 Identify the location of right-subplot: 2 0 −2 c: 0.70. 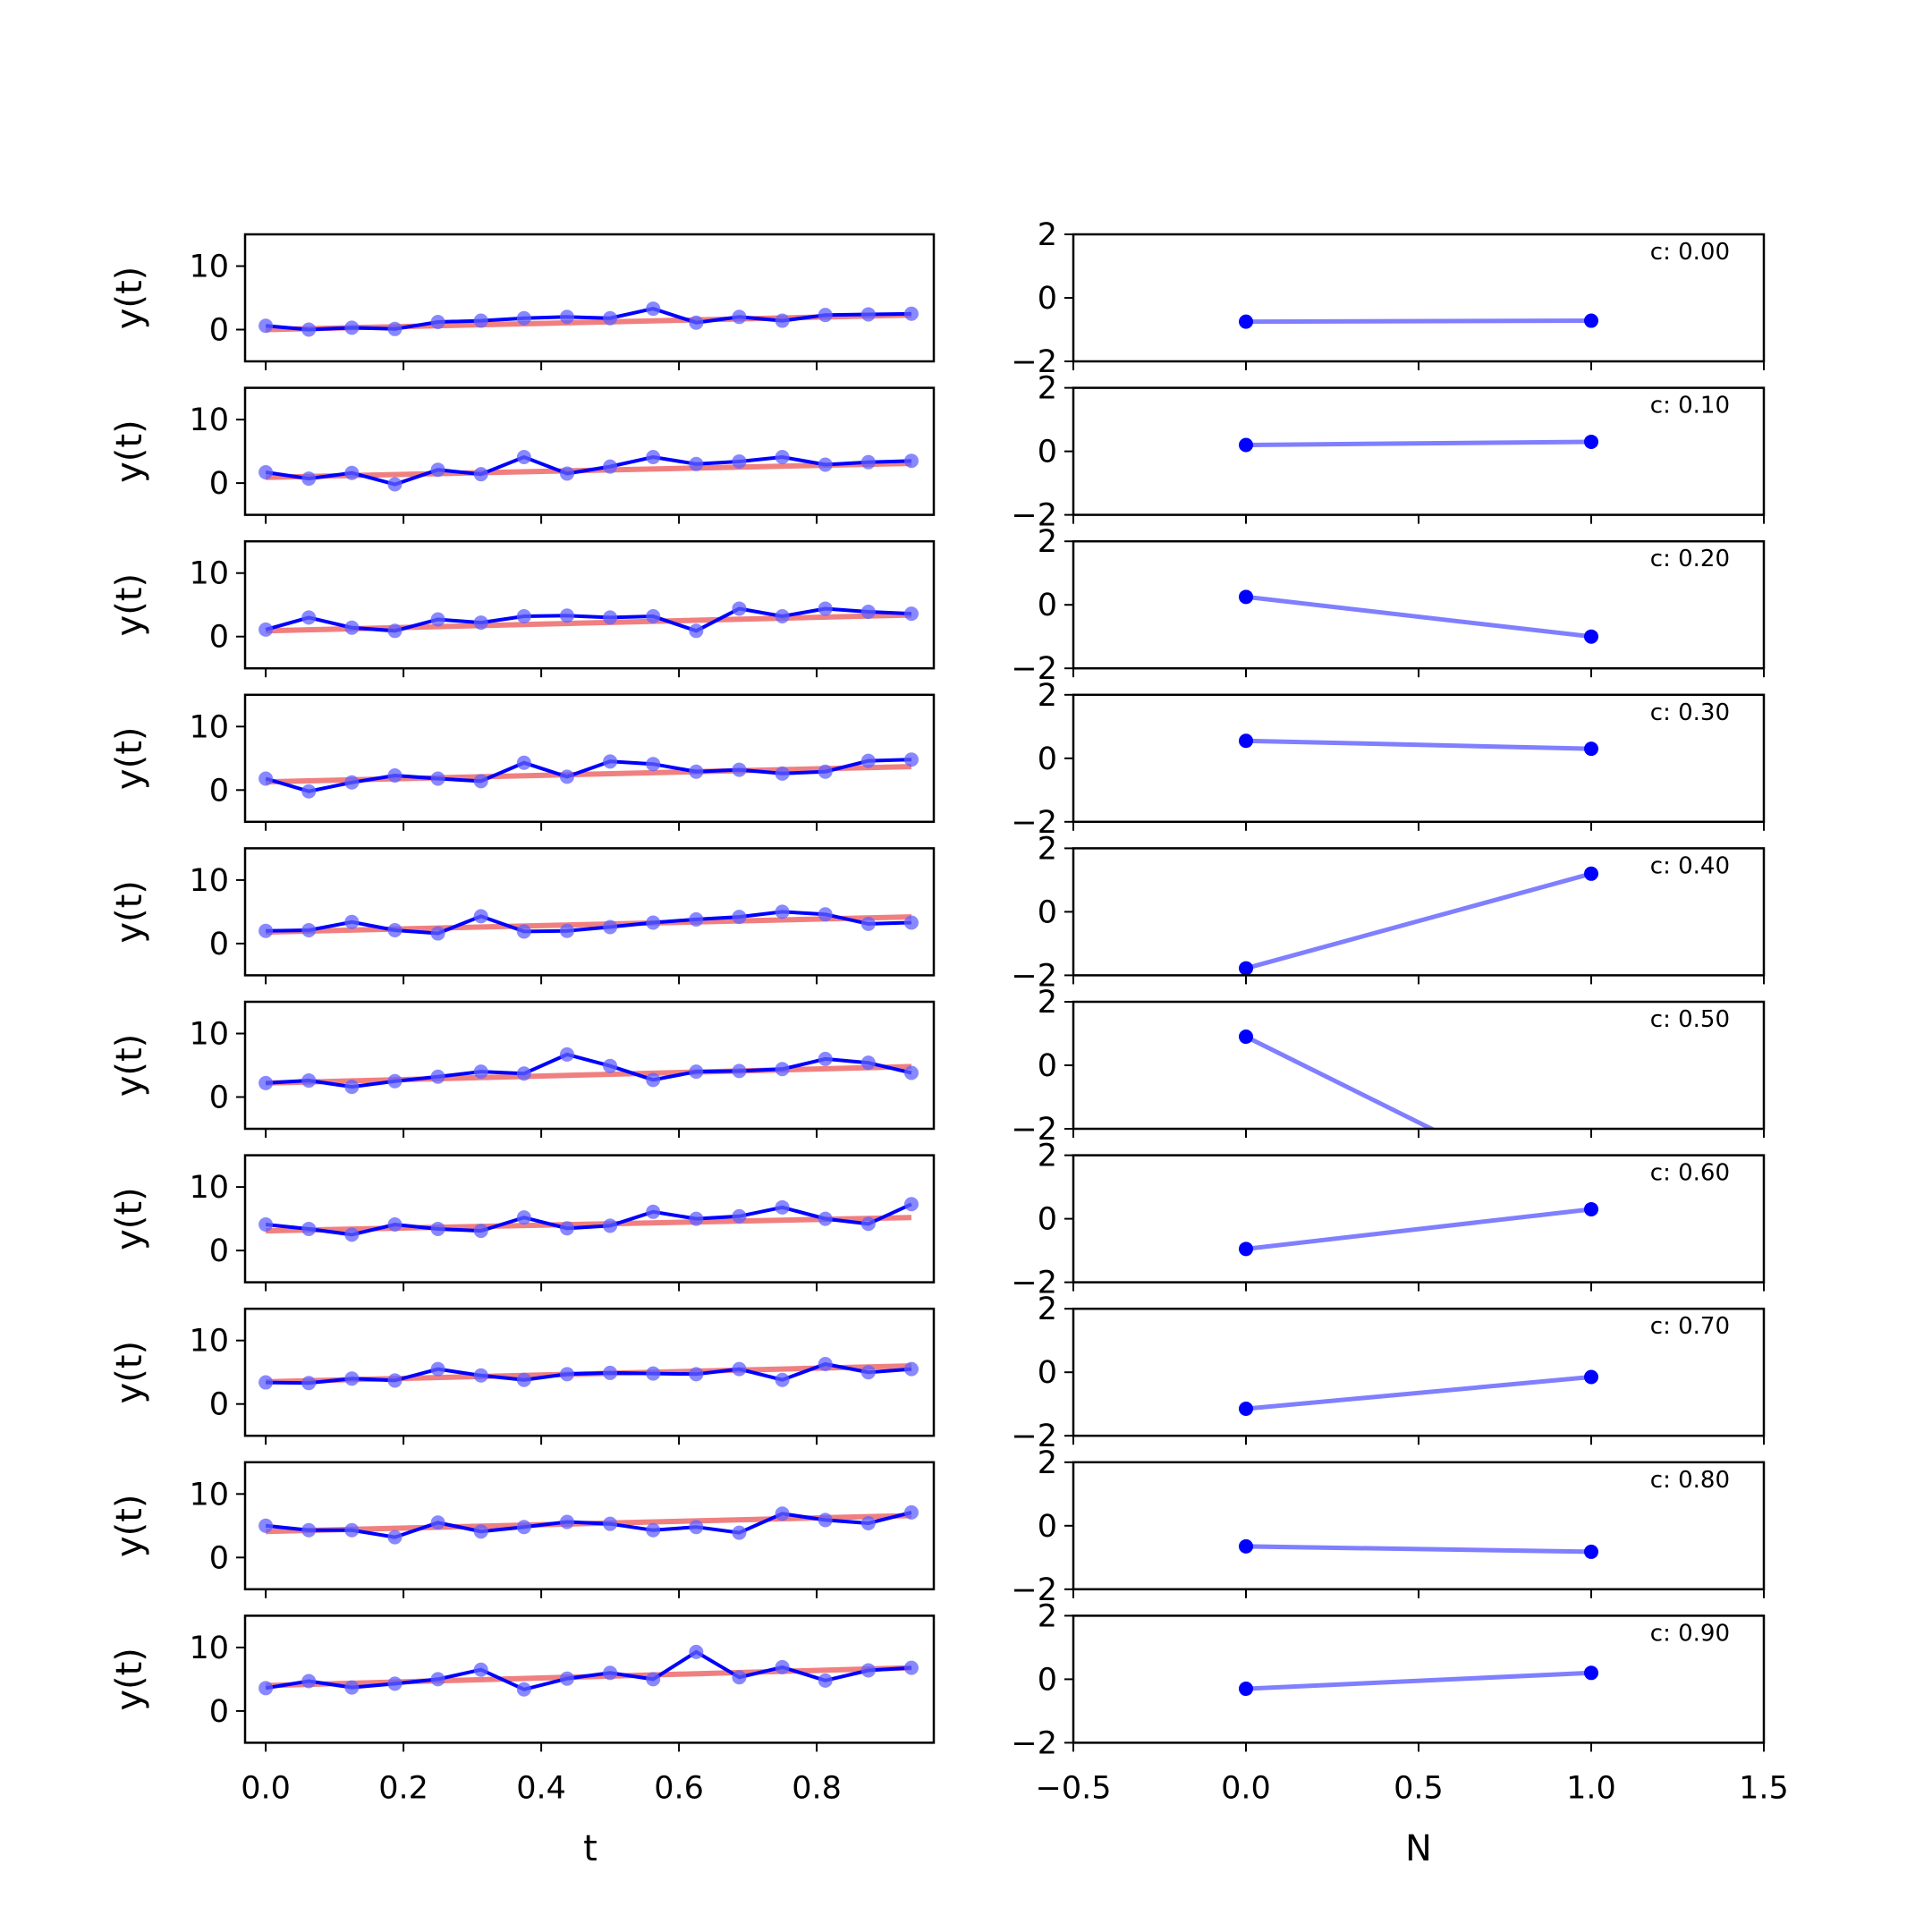
(1388, 1373).